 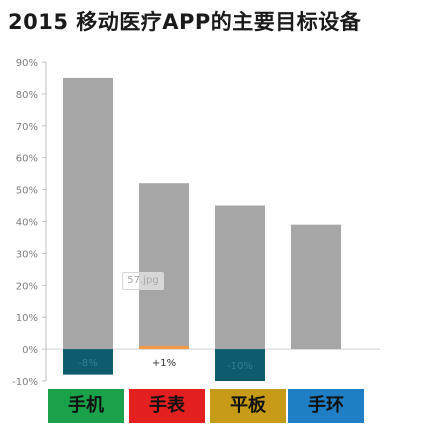 What do you see at coordinates (27, 95) in the screenshot?
I see `y-tick-label: 80%` at bounding box center [27, 95].